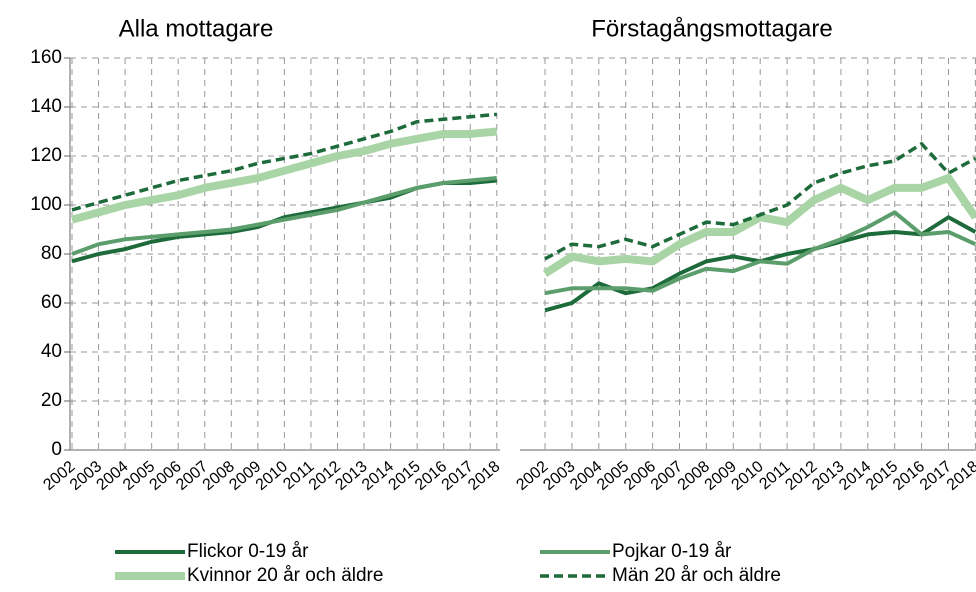 The height and width of the screenshot is (592, 976). What do you see at coordinates (672, 551) in the screenshot?
I see `legend-label: Pojkar 0-19 år` at bounding box center [672, 551].